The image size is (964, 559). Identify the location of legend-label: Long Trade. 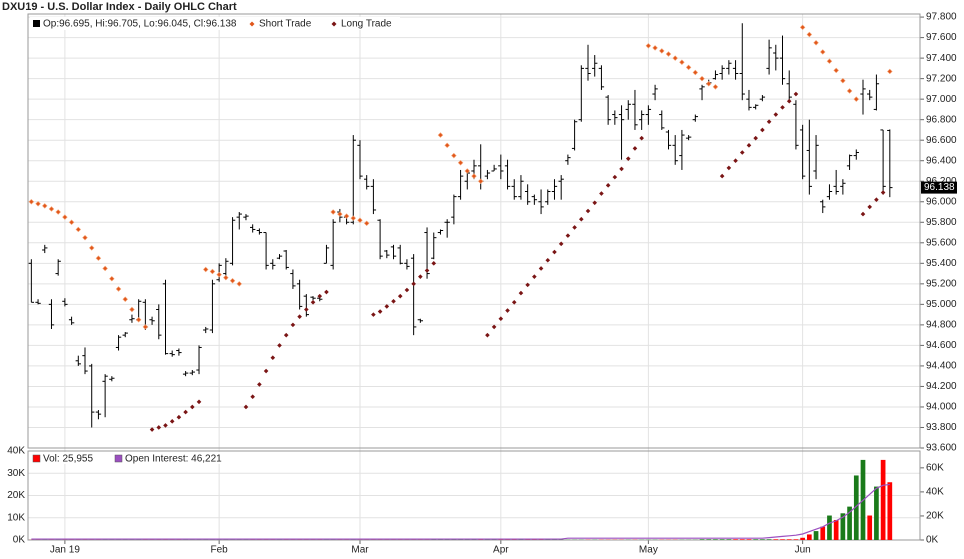
(366, 24).